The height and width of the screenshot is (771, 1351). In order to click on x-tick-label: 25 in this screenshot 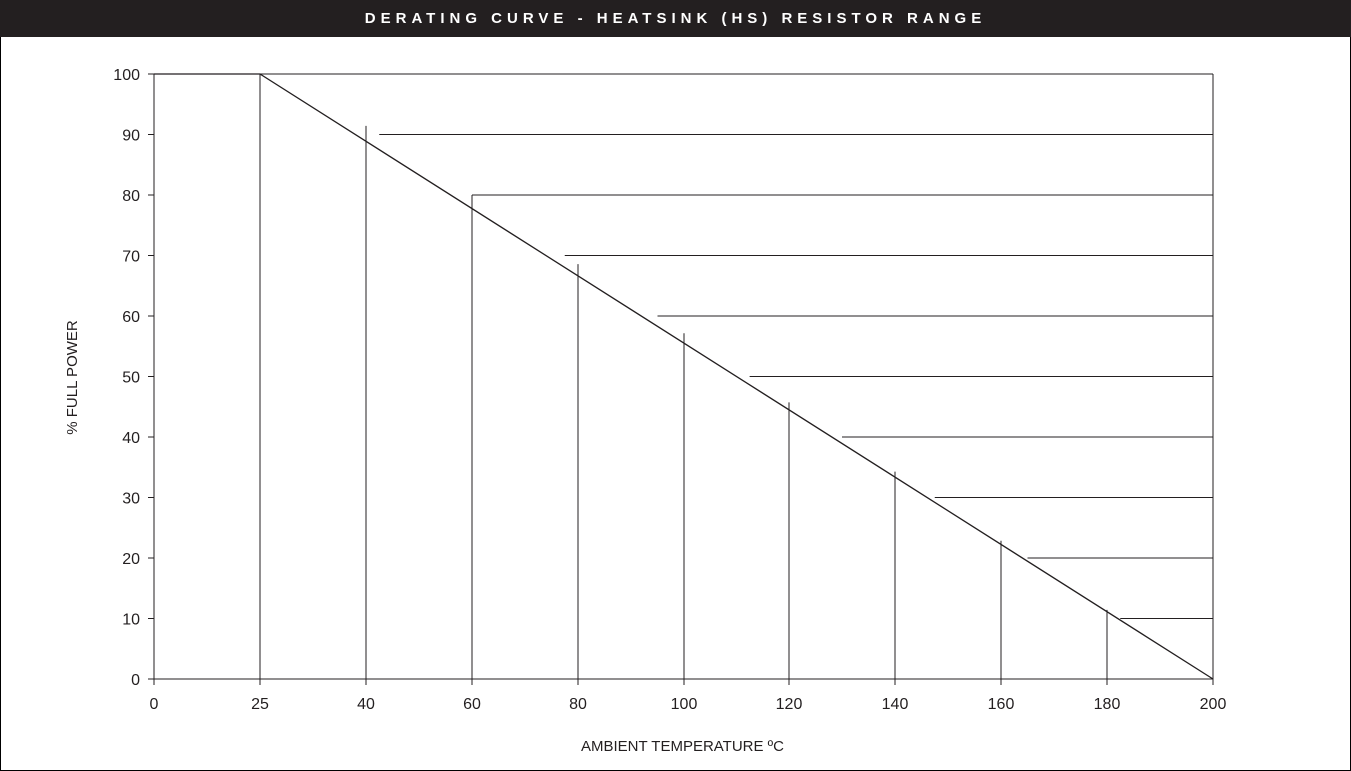, I will do `click(260, 704)`.